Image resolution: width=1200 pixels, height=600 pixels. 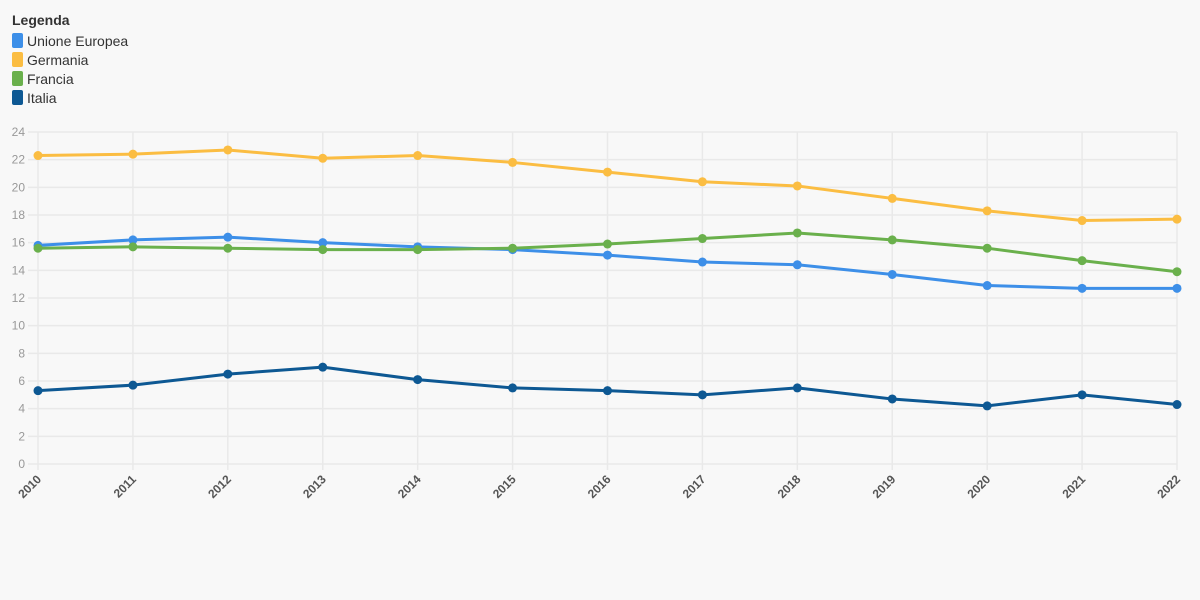 I want to click on y-tick-label: 14, so click(x=19, y=270).